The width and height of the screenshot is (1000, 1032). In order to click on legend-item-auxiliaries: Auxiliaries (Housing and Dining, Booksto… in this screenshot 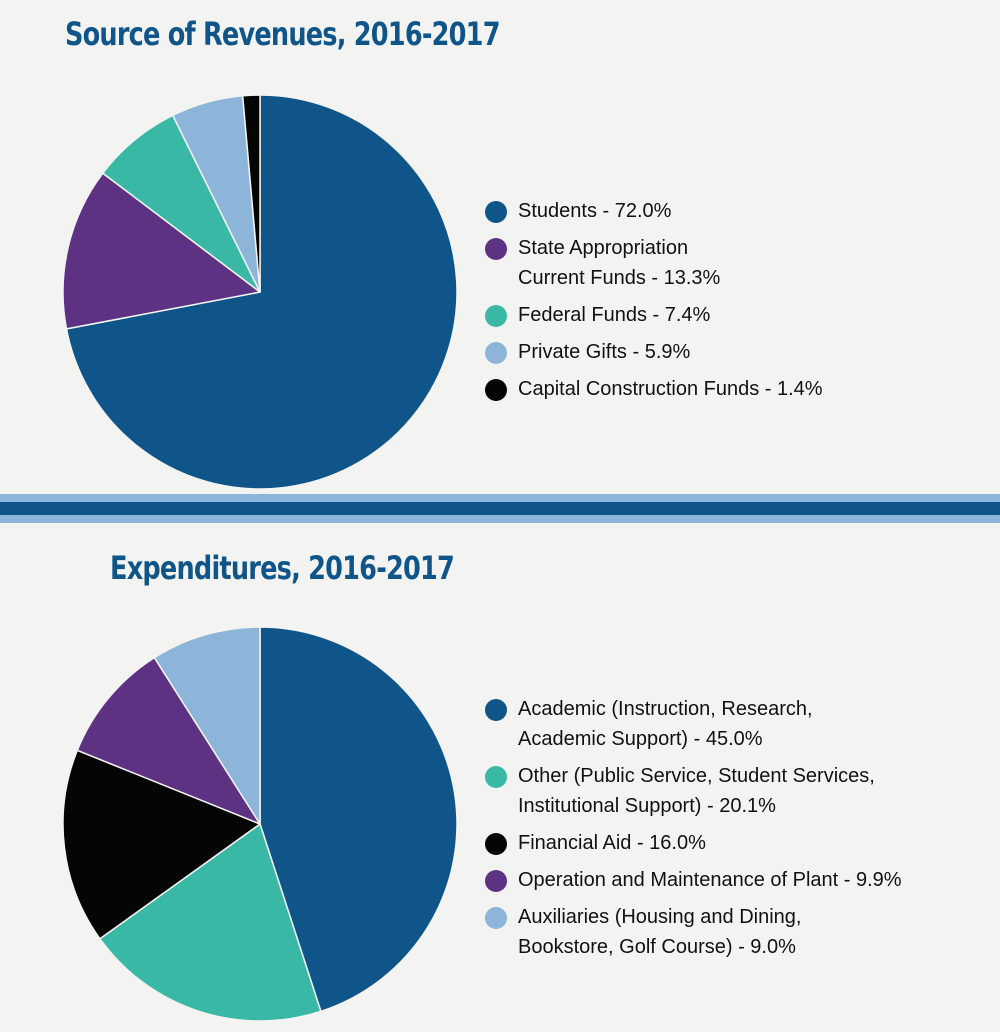, I will do `click(693, 932)`.